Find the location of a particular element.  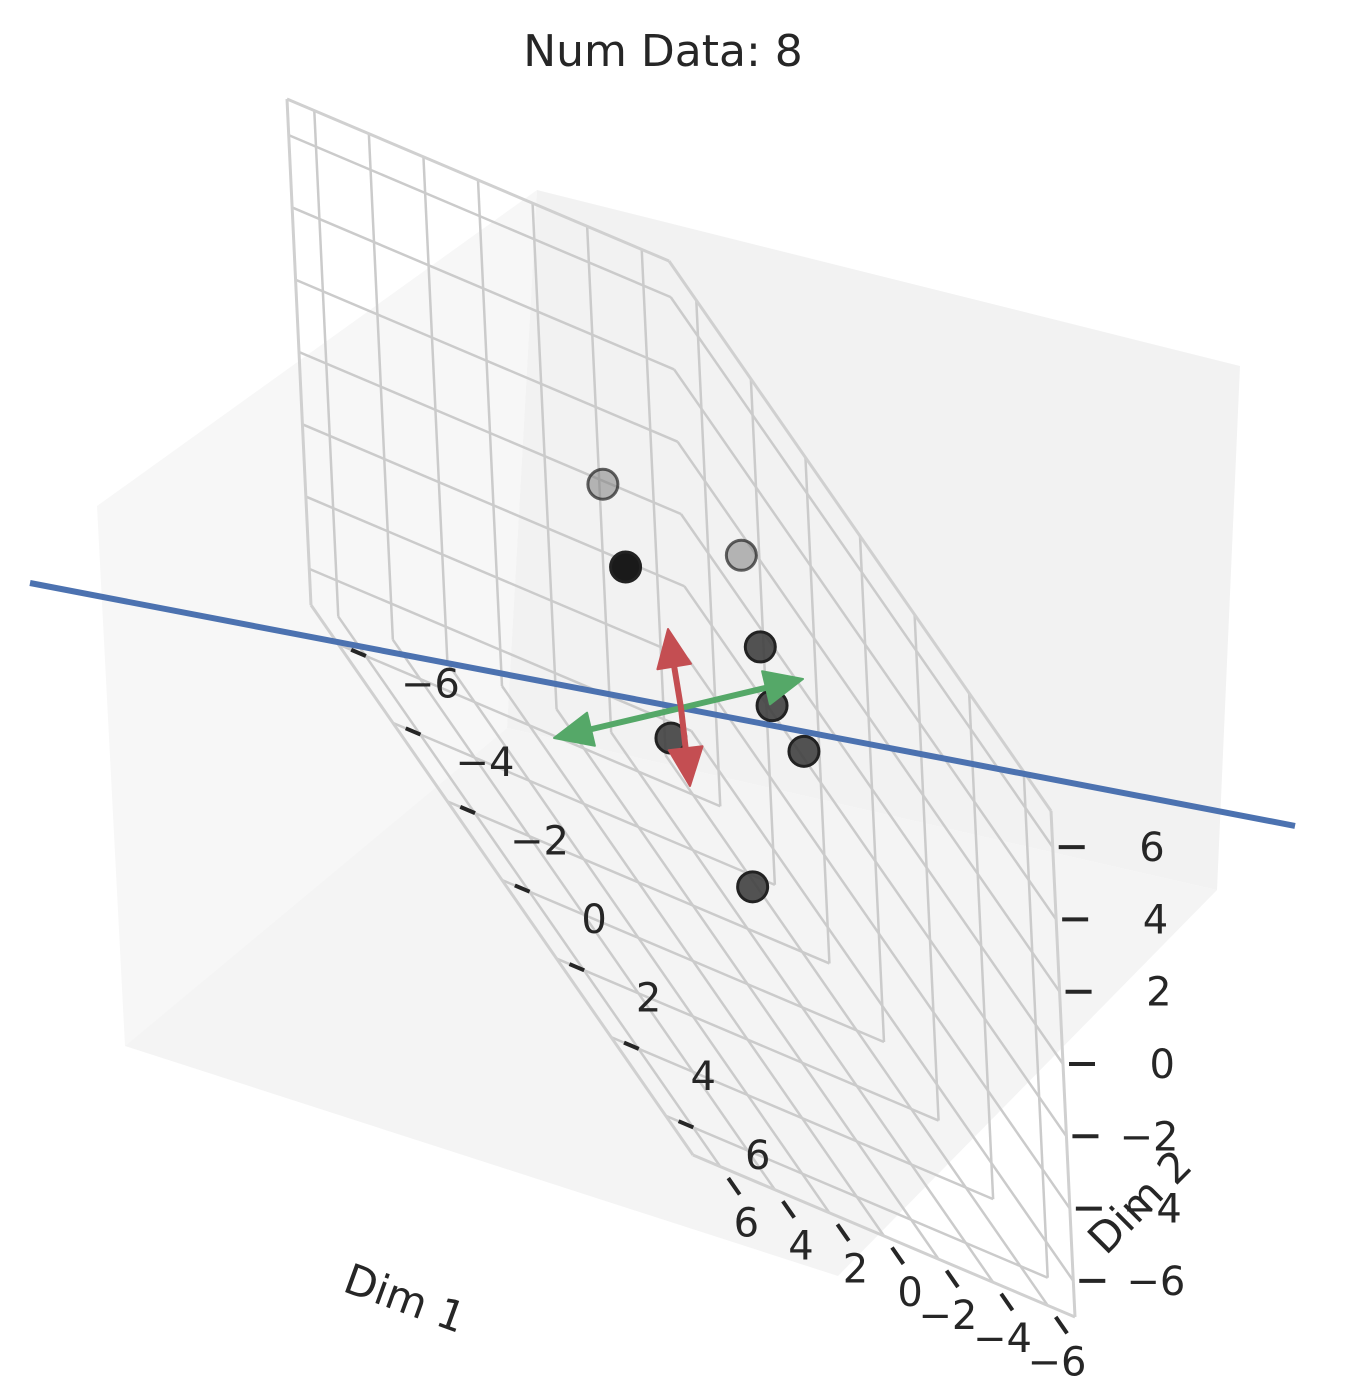

chart-title: Num Data: 8 is located at coordinates (663, 51).